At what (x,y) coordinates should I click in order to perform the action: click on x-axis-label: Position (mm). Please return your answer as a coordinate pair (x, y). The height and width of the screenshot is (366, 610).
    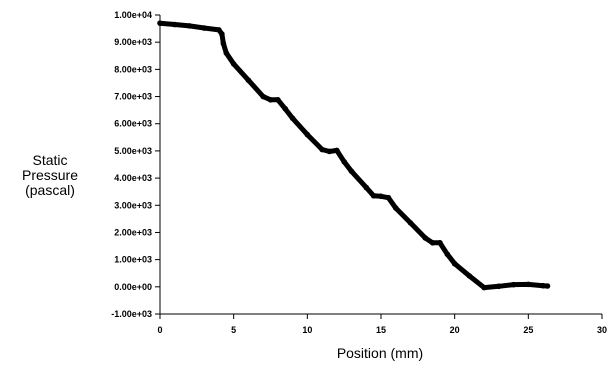
    Looking at the image, I should click on (380, 353).